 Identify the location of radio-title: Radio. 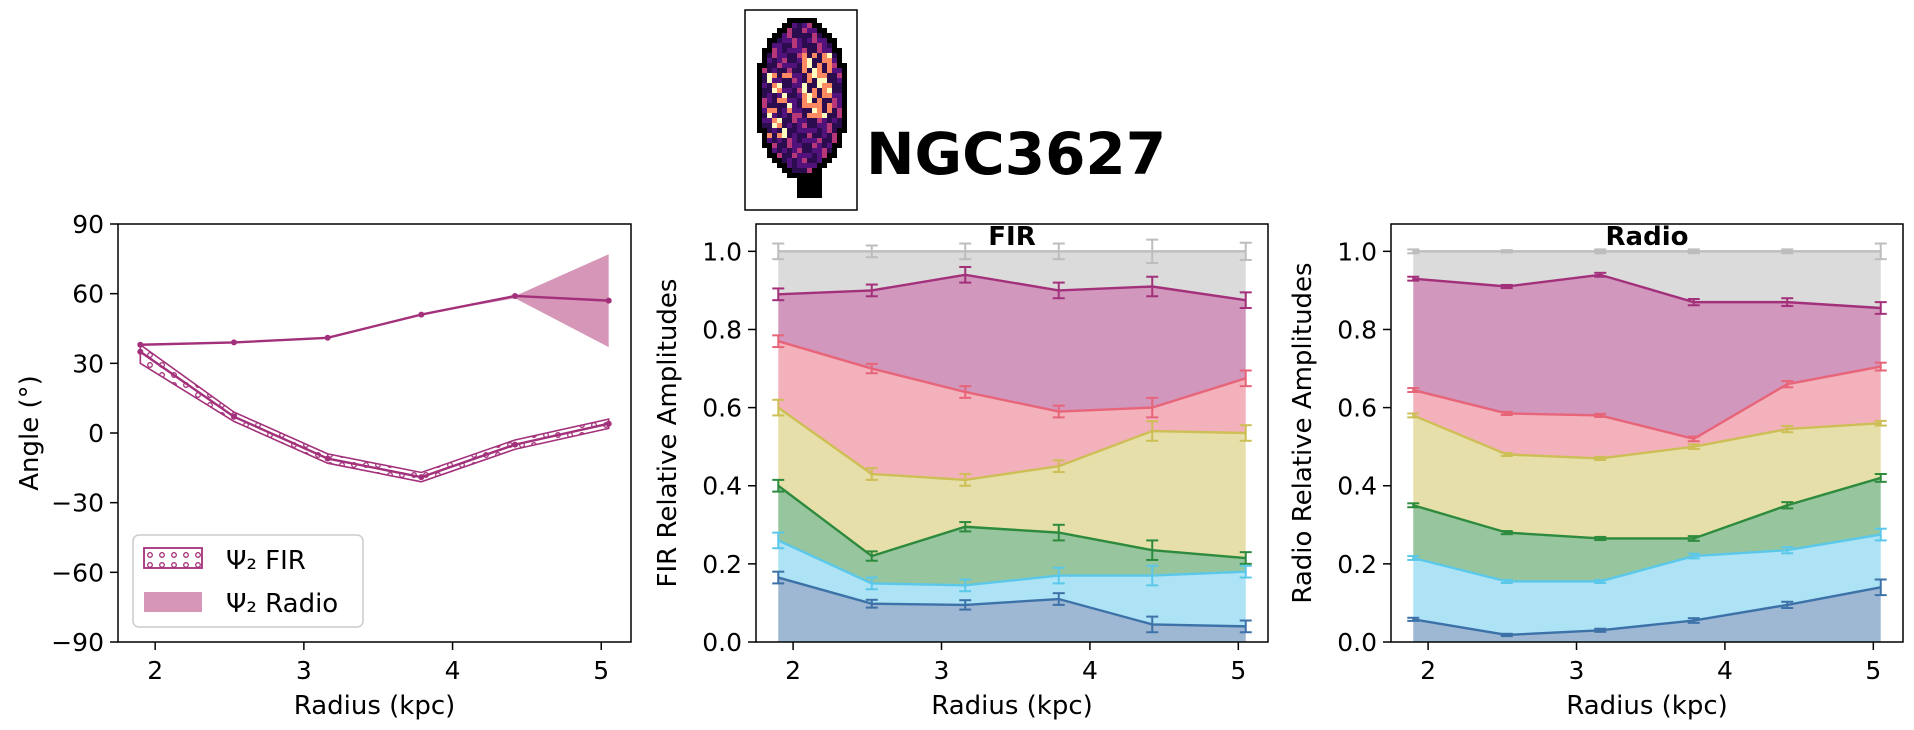
(1647, 237).